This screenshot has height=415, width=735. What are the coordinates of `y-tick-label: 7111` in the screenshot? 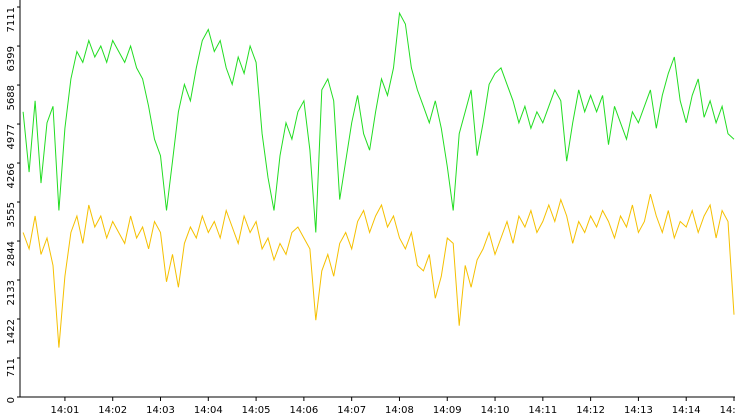 It's located at (11, 19).